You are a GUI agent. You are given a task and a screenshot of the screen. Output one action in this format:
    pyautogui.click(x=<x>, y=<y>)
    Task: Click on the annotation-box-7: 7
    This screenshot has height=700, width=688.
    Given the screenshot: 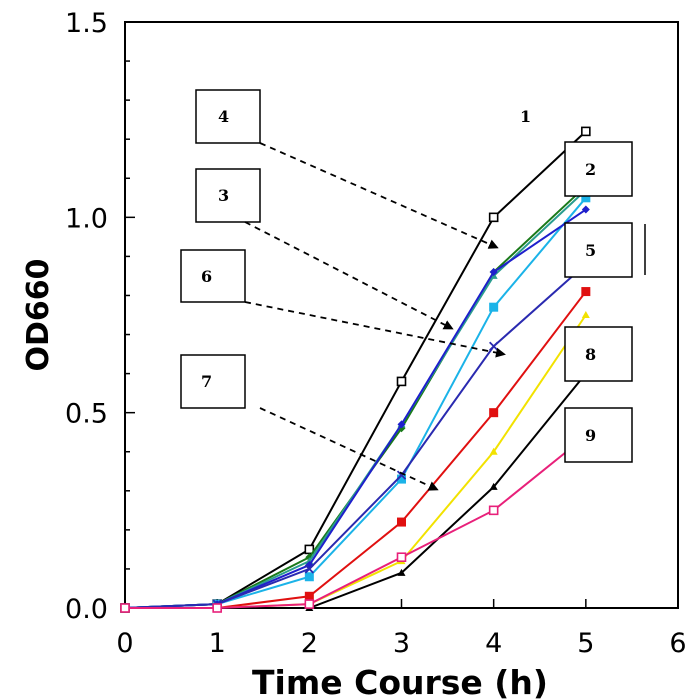 What is the action you would take?
    pyautogui.click(x=213, y=381)
    